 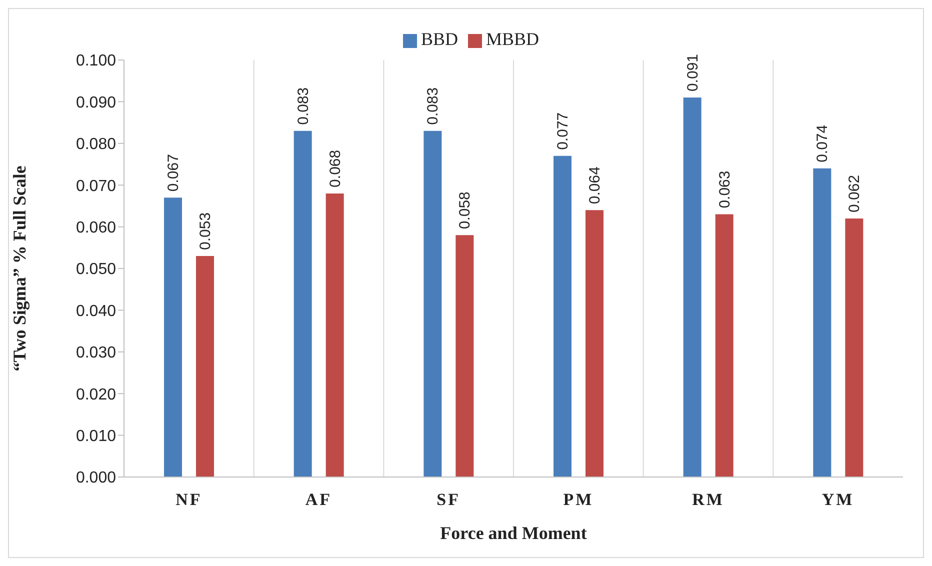 I want to click on legend-label: BBD, so click(x=439, y=39).